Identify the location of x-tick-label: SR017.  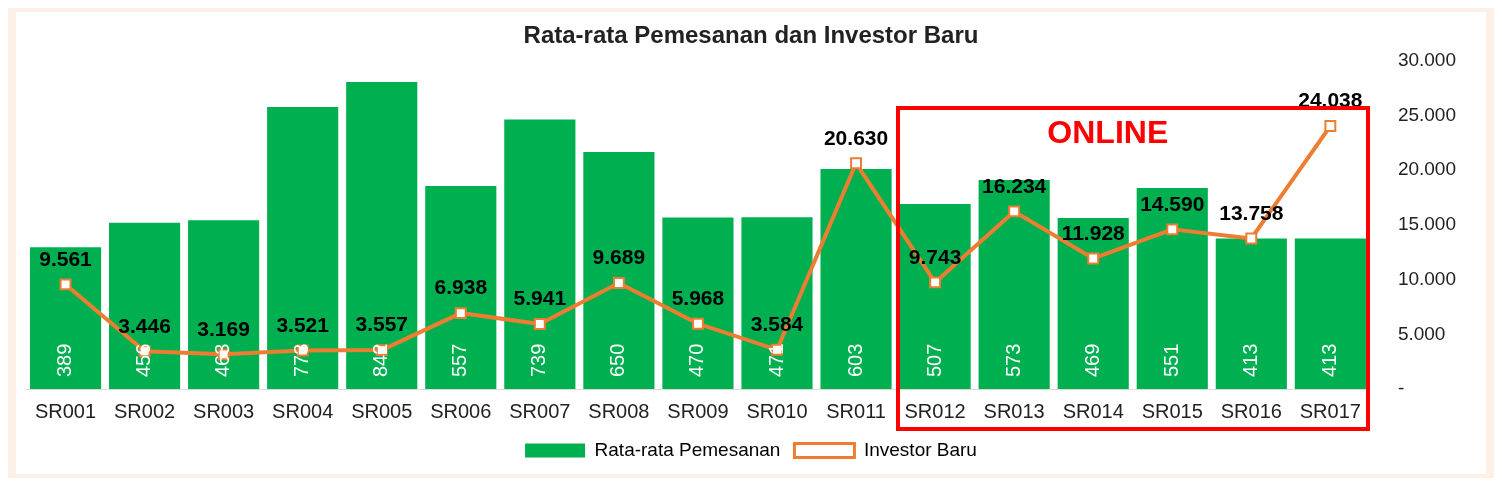
(1330, 410).